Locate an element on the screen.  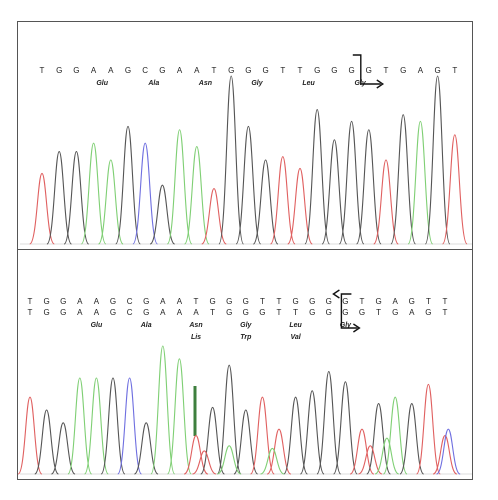
mutant-amino-acid-wildtype: Leu is located at coordinates (295, 325).